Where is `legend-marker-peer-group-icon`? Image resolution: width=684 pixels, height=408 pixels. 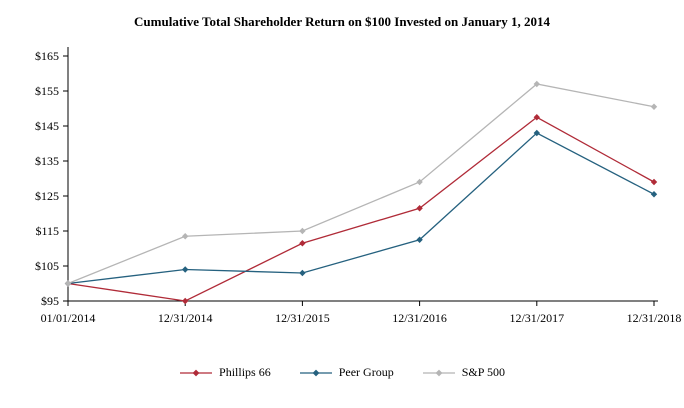
legend-marker-peer-group-icon is located at coordinates (315, 372).